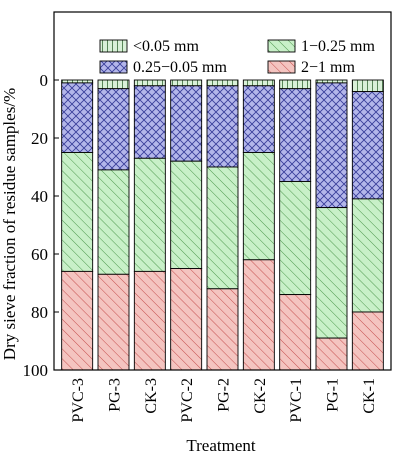 This screenshot has width=400, height=460. What do you see at coordinates (36, 370) in the screenshot?
I see `y-tick-label-100: 100` at bounding box center [36, 370].